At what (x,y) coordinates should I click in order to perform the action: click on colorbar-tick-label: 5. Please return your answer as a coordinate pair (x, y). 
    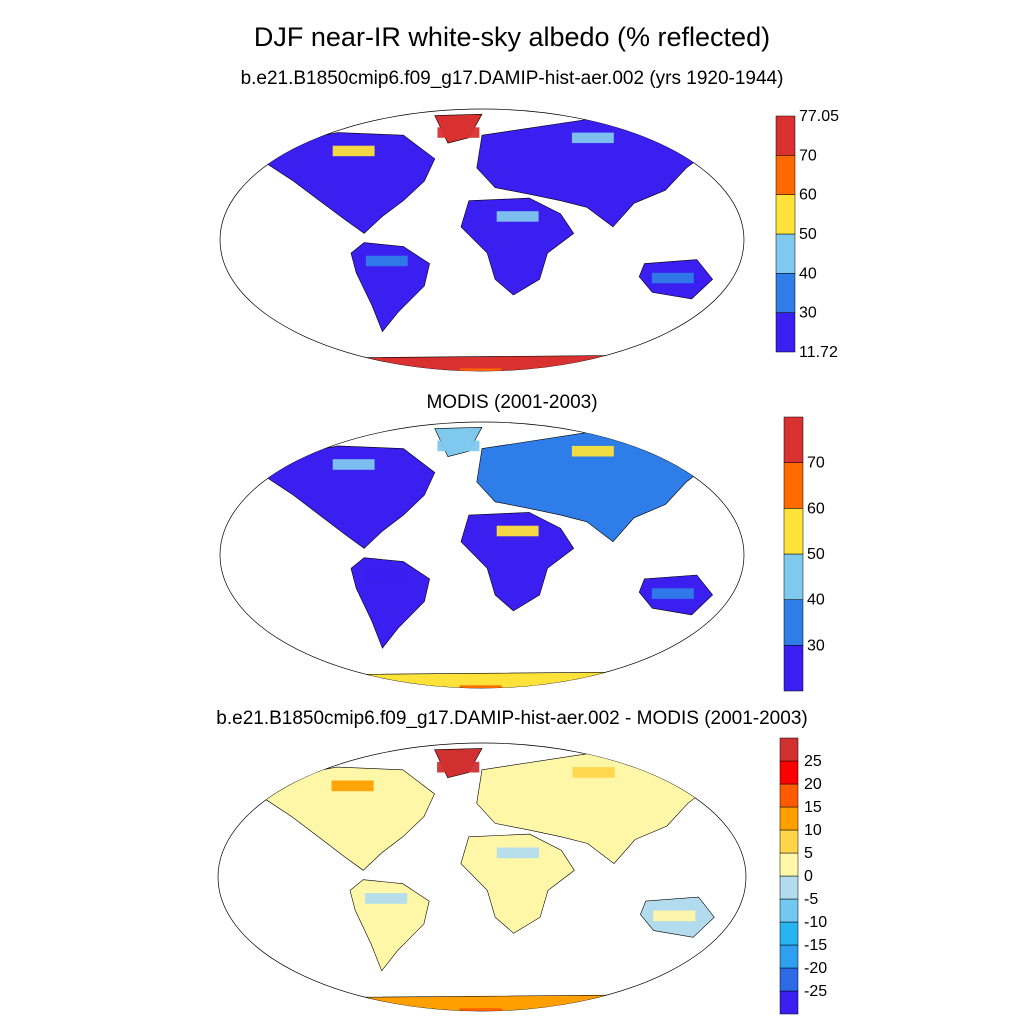
    Looking at the image, I should click on (808, 853).